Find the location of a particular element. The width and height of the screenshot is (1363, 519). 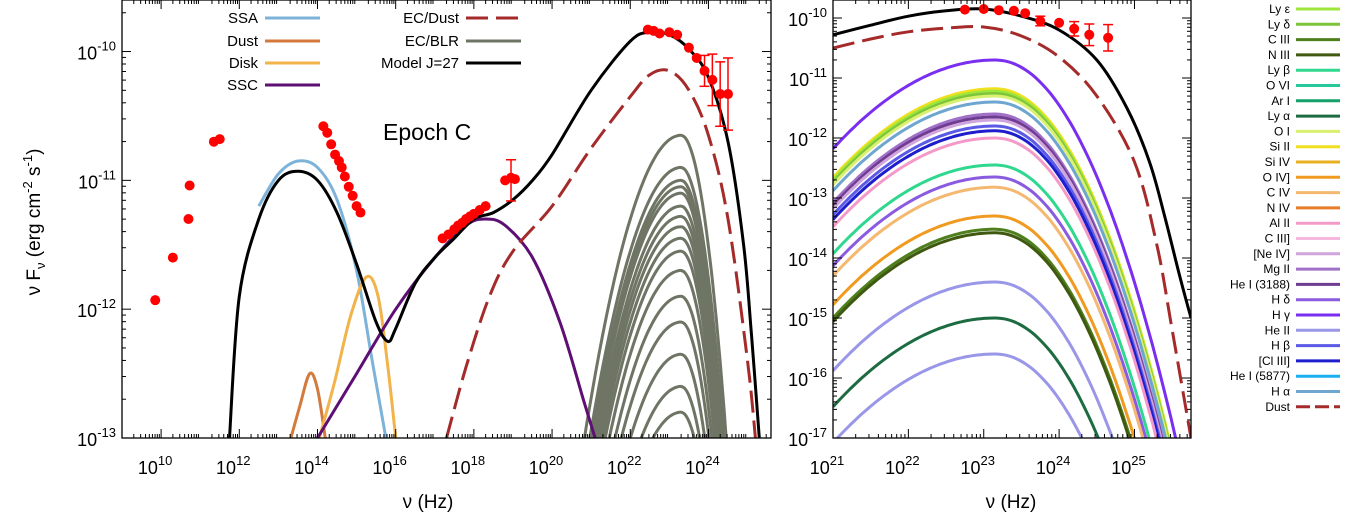

right-legend-label-21: He II is located at coordinates (1277, 330).